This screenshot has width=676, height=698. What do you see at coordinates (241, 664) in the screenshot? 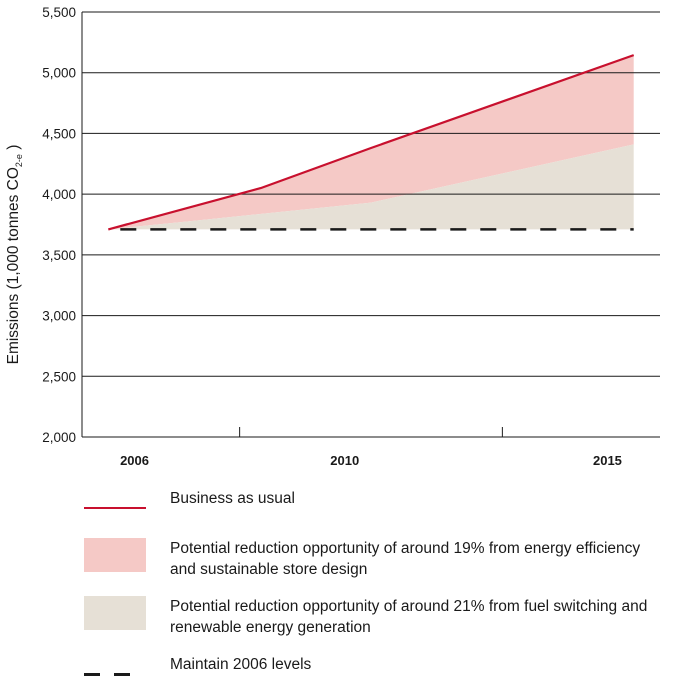
I see `legend-label: Maintain 2006 levels` at bounding box center [241, 664].